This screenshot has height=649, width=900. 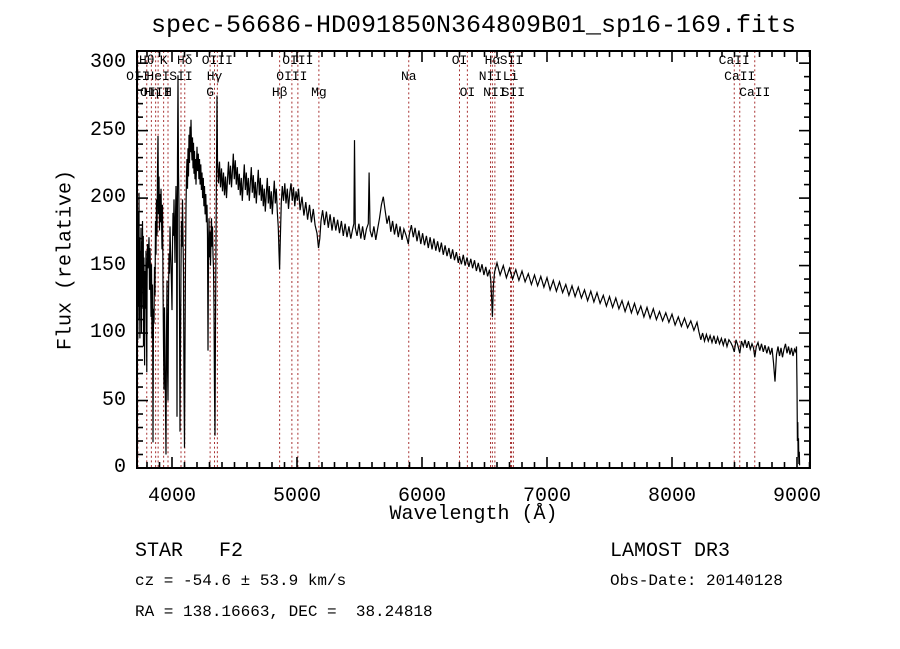 What do you see at coordinates (422, 496) in the screenshot?
I see `x-tick-label: 6000` at bounding box center [422, 496].